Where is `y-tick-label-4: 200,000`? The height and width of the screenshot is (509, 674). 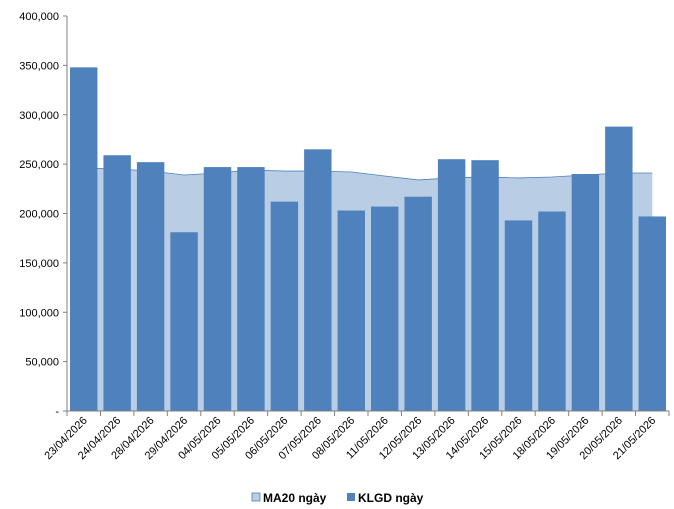 y-tick-label-4: 200,000 is located at coordinates (39, 215).